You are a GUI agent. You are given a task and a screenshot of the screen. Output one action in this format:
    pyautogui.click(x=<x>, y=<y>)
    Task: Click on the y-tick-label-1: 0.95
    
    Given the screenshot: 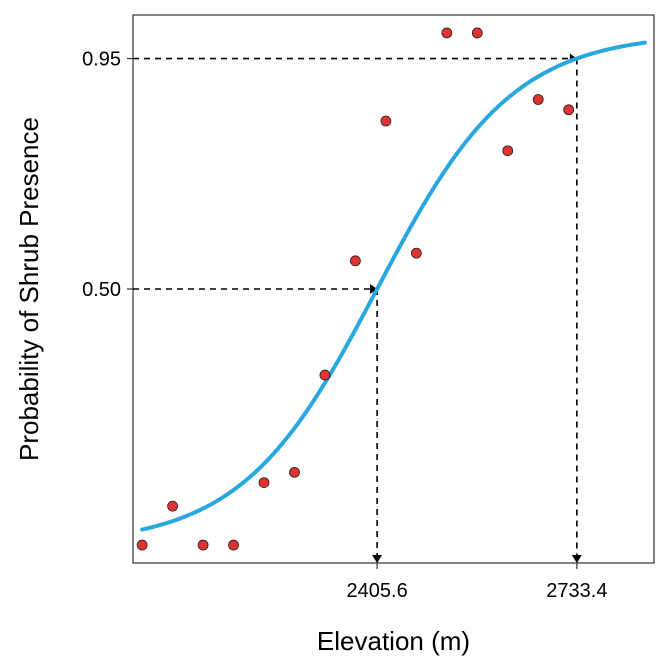 What is the action you would take?
    pyautogui.click(x=101, y=60)
    